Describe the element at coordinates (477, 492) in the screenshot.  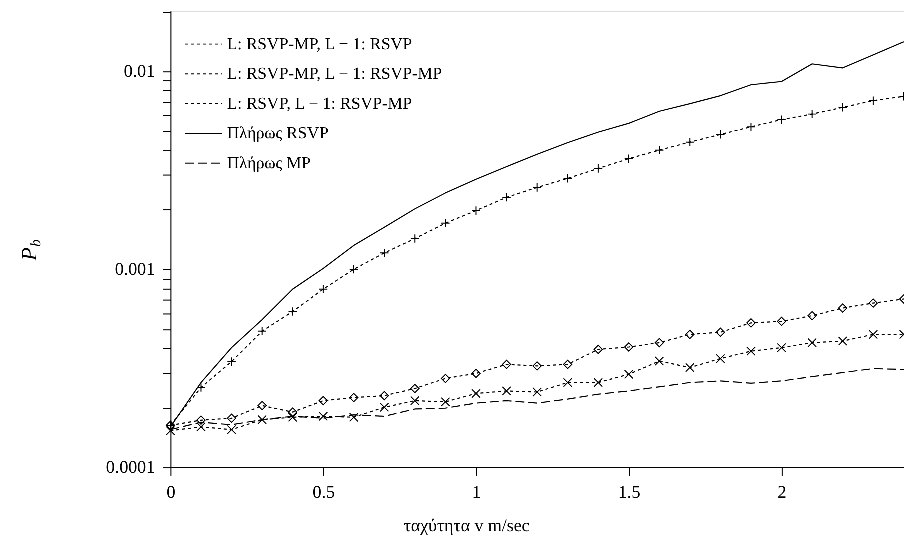
I see `x-tick-label: 1` at that location.